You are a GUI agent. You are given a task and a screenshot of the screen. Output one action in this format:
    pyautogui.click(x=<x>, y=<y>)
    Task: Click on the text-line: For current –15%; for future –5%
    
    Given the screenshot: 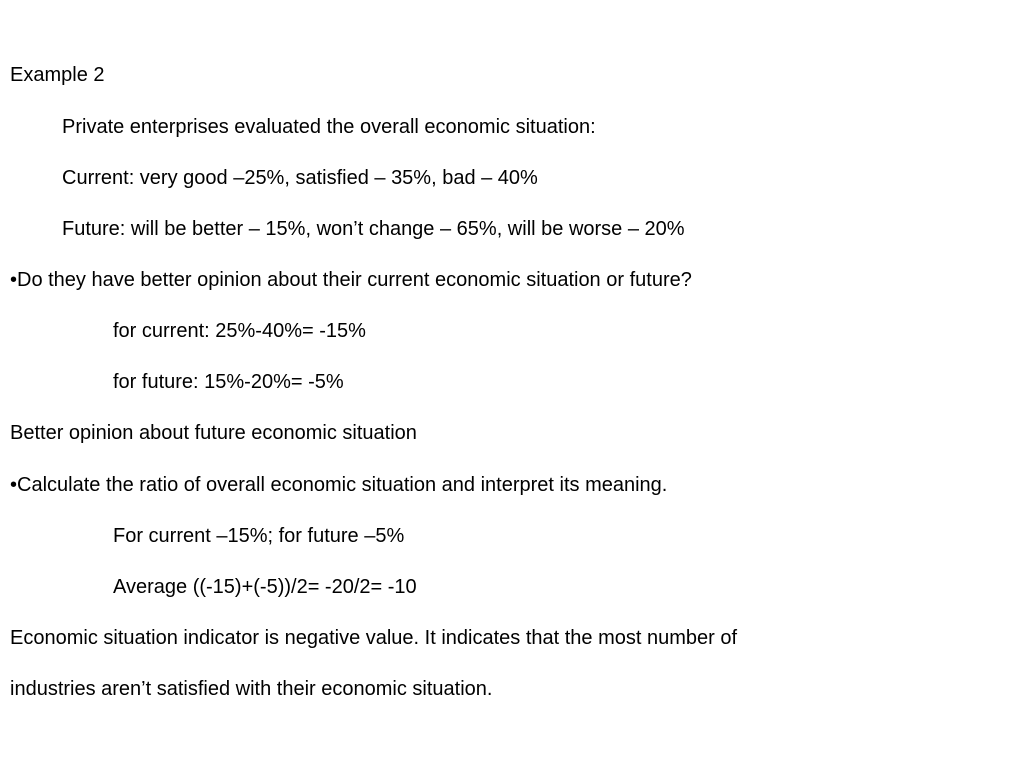 What is the action you would take?
    pyautogui.click(x=259, y=536)
    